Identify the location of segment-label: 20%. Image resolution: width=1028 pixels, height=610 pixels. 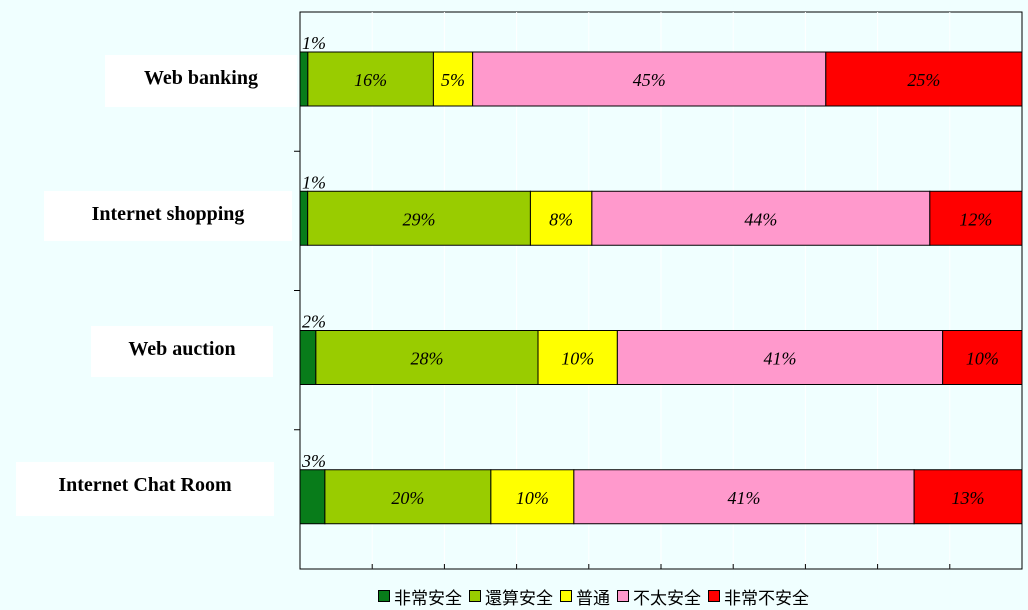
(407, 498).